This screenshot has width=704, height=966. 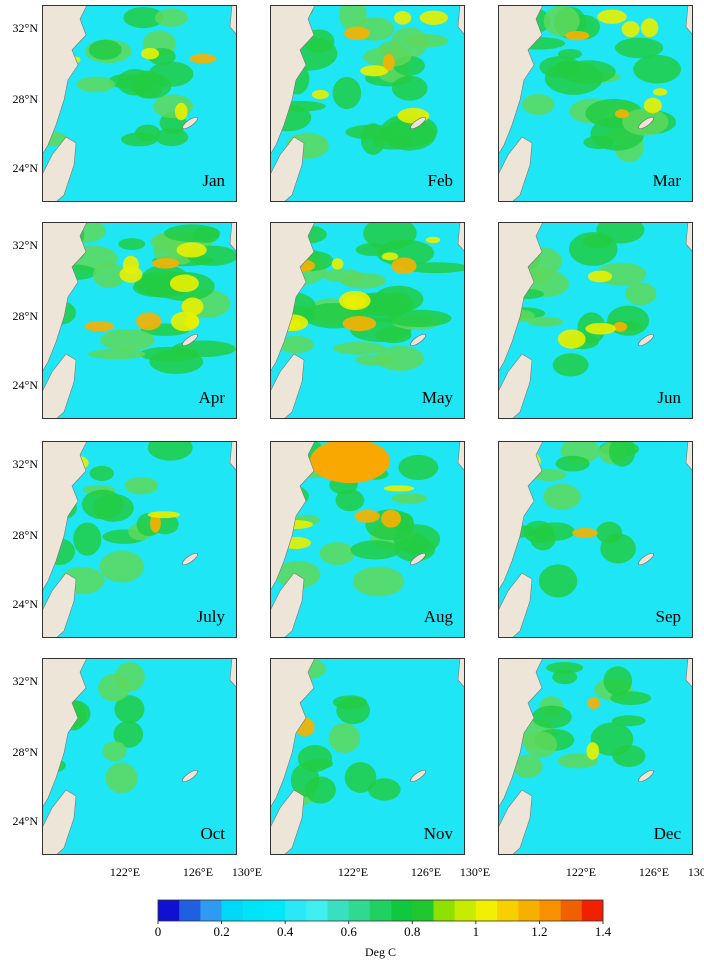 I want to click on month-label: Dec, so click(x=668, y=833).